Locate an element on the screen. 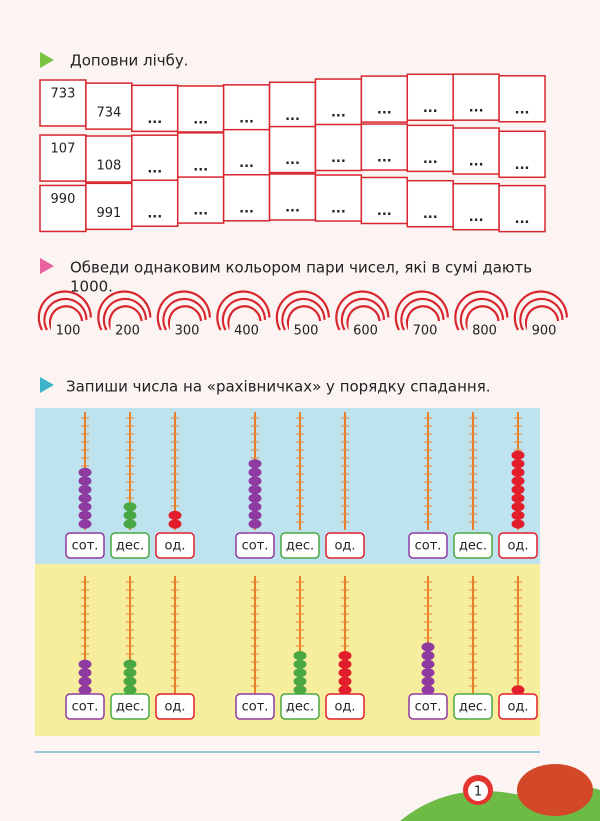  number: 300 is located at coordinates (187, 331).